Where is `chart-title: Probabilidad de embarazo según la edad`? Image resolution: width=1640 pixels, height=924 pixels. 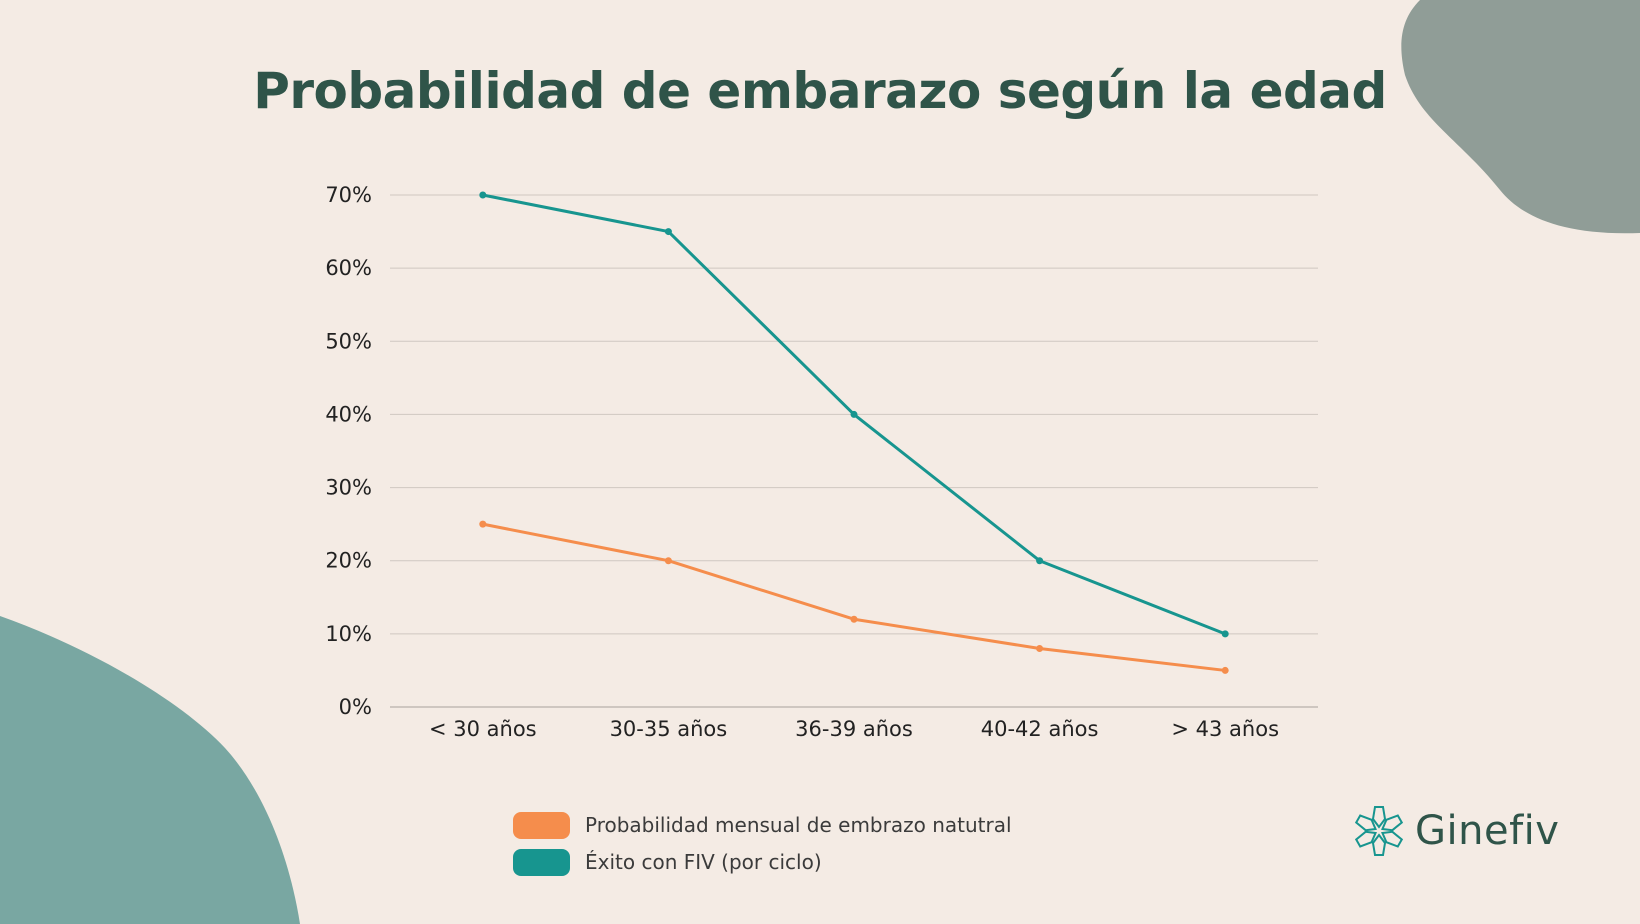 chart-title: Probabilidad de embarazo según la edad is located at coordinates (820, 91).